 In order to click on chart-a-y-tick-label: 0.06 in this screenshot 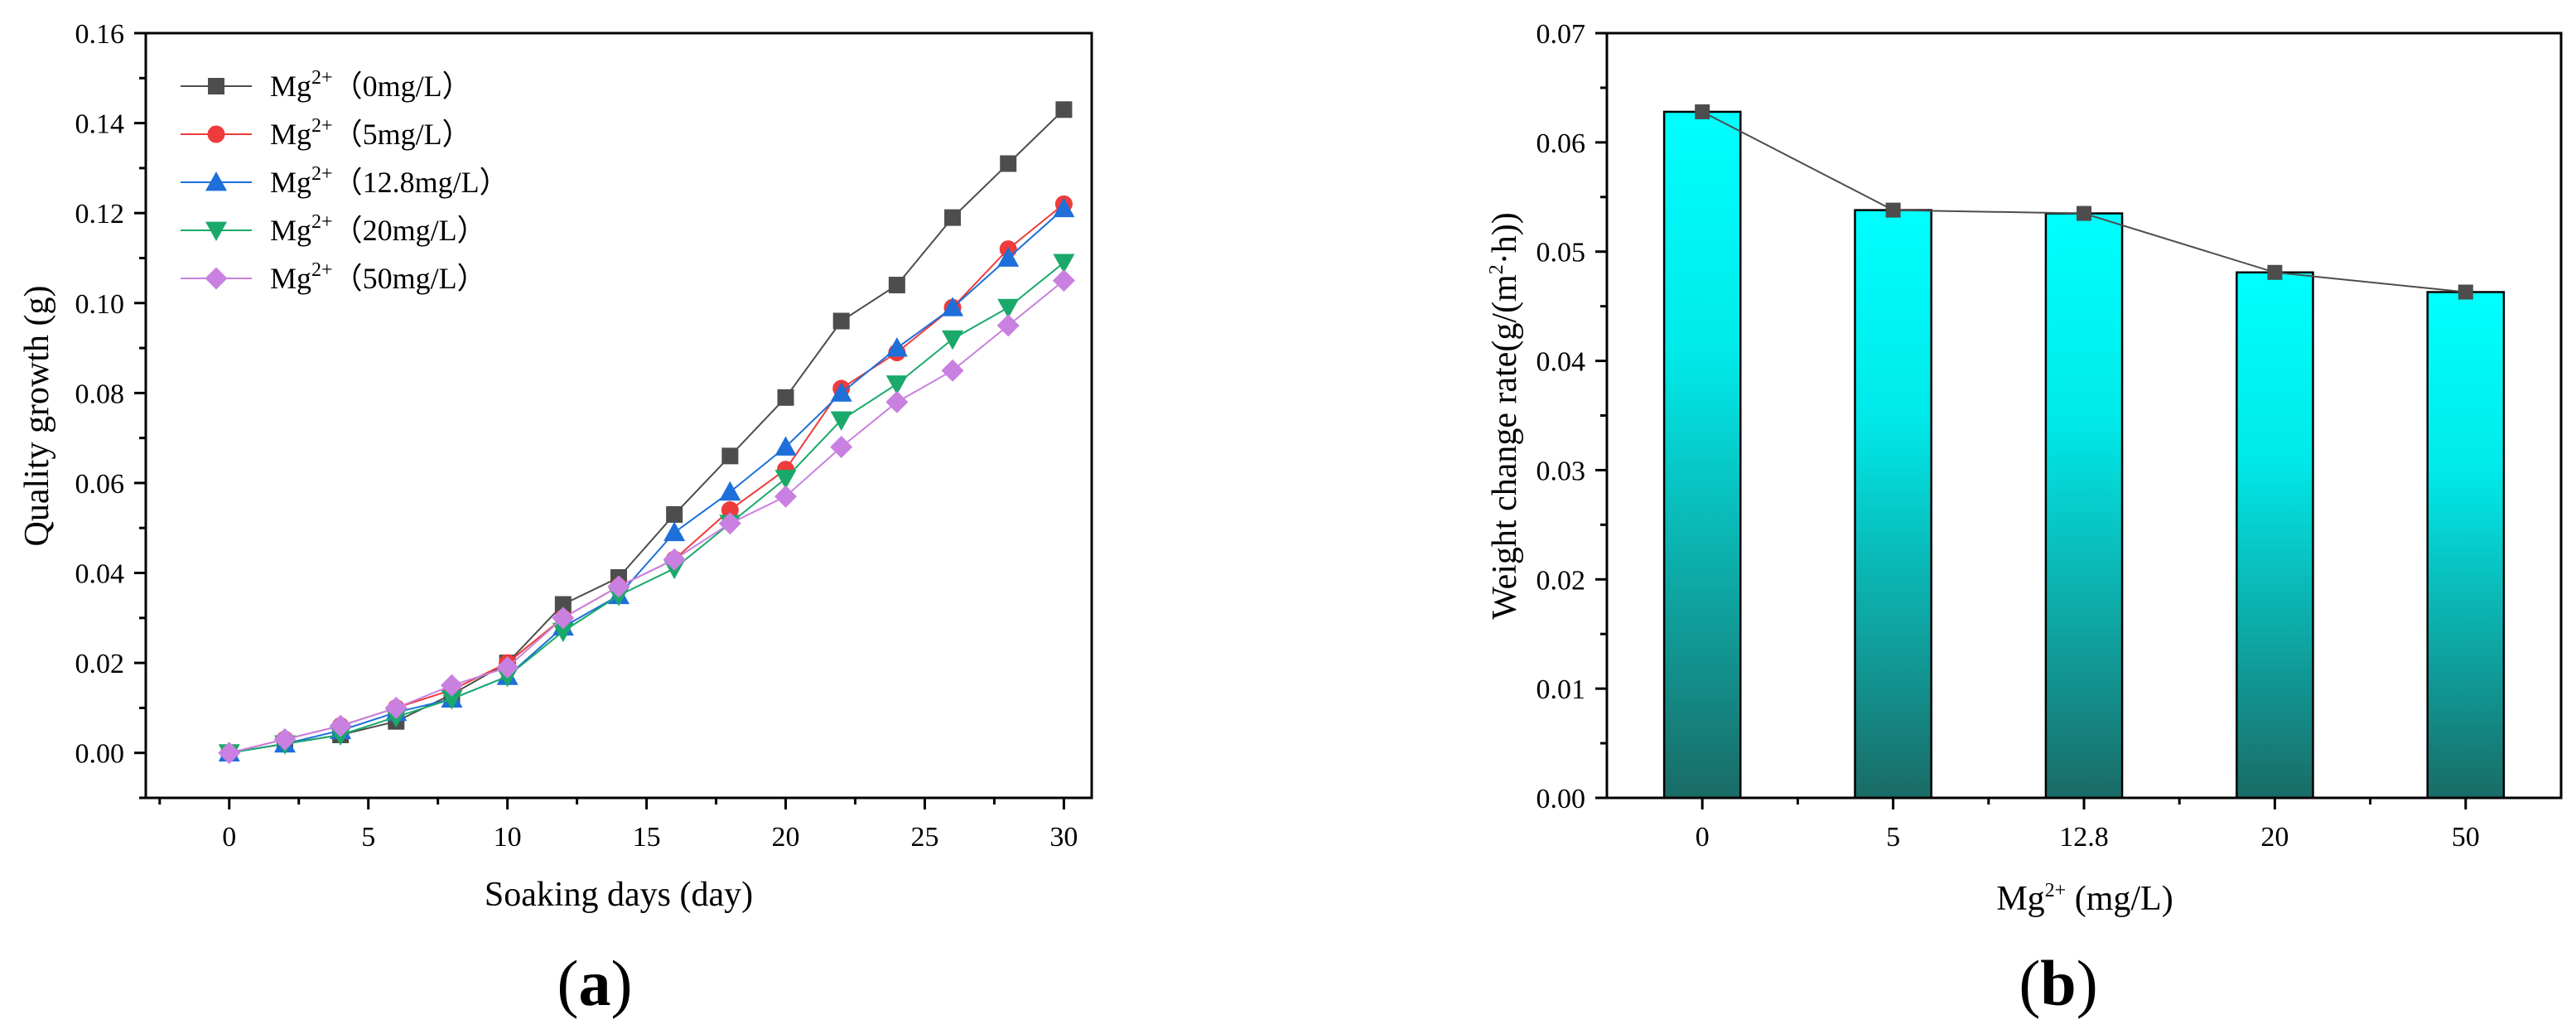, I will do `click(100, 485)`.